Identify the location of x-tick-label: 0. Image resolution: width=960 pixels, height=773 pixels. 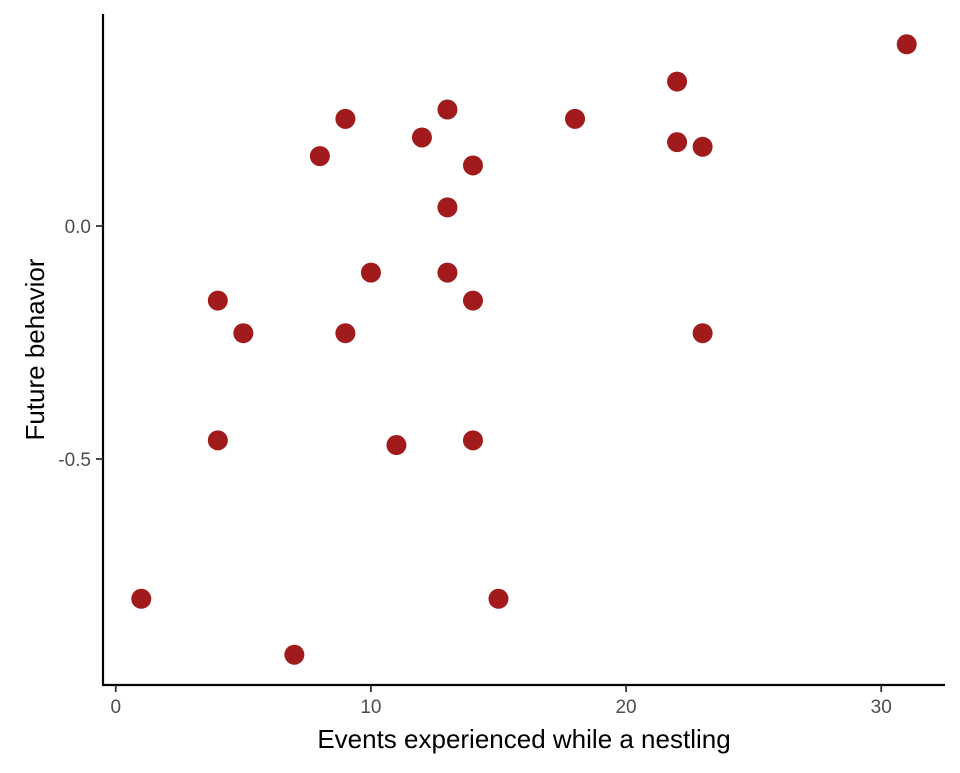
(115, 707).